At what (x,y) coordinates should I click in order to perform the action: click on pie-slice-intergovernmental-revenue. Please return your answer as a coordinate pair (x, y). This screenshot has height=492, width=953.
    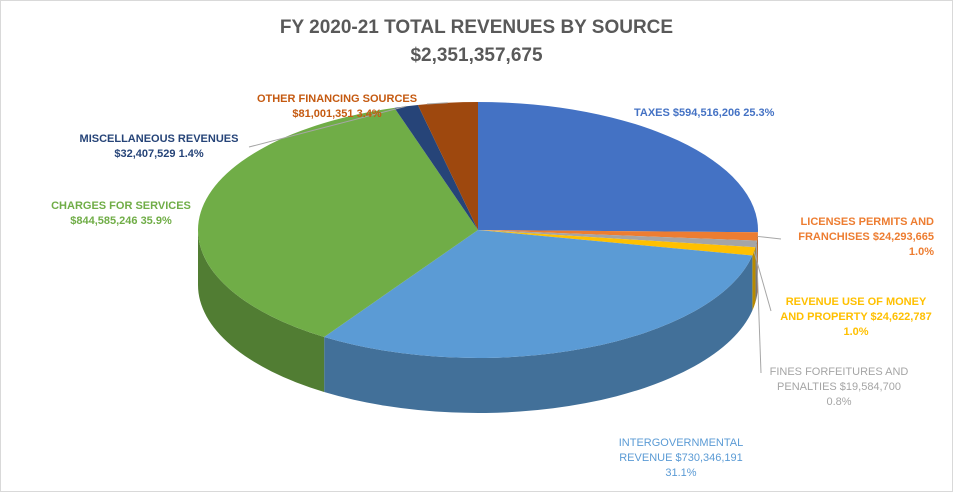
    Looking at the image, I should click on (538, 294).